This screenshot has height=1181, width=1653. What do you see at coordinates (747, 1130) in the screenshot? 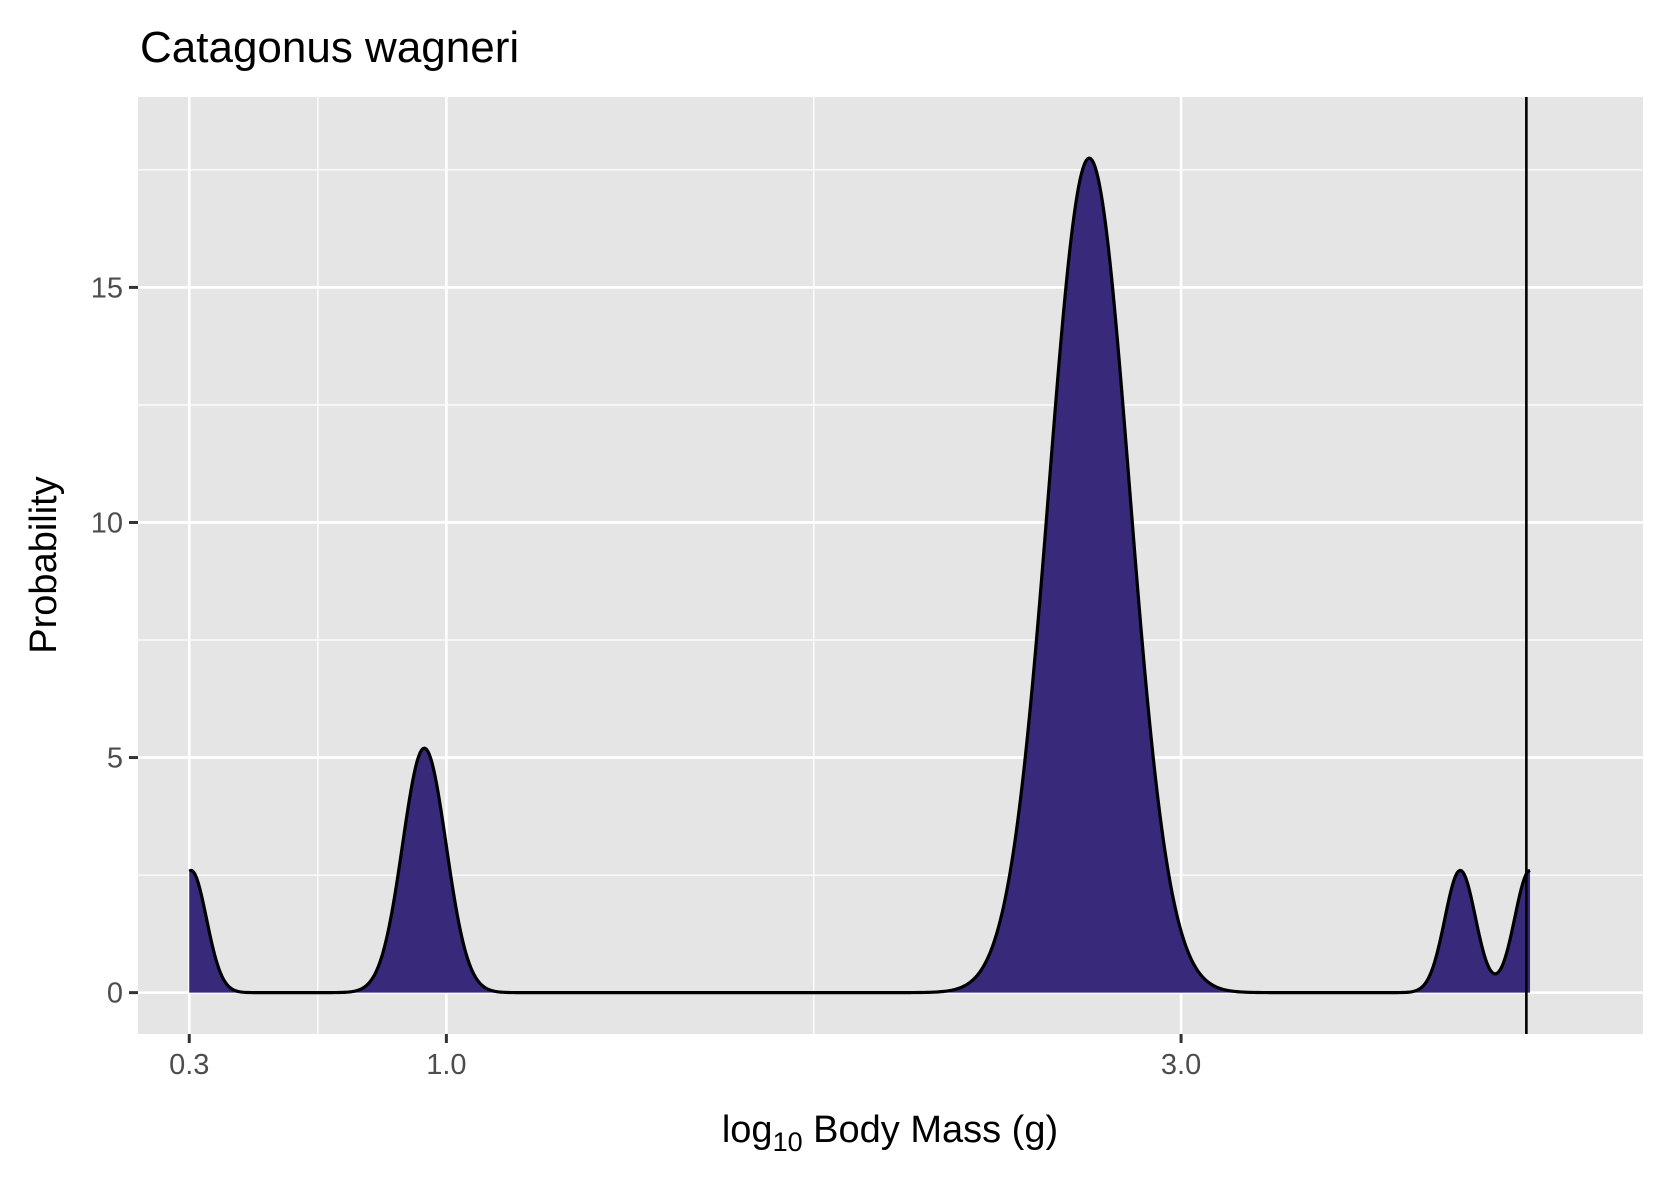
I see `x-axis-title-main: log` at bounding box center [747, 1130].